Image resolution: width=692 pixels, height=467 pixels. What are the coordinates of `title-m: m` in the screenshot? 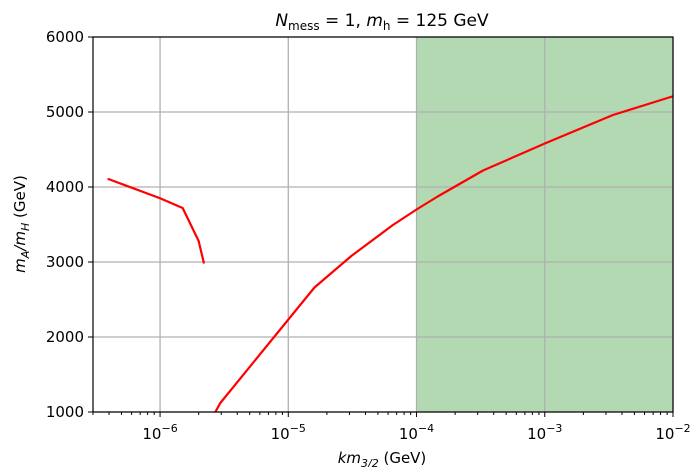 It's located at (374, 21).